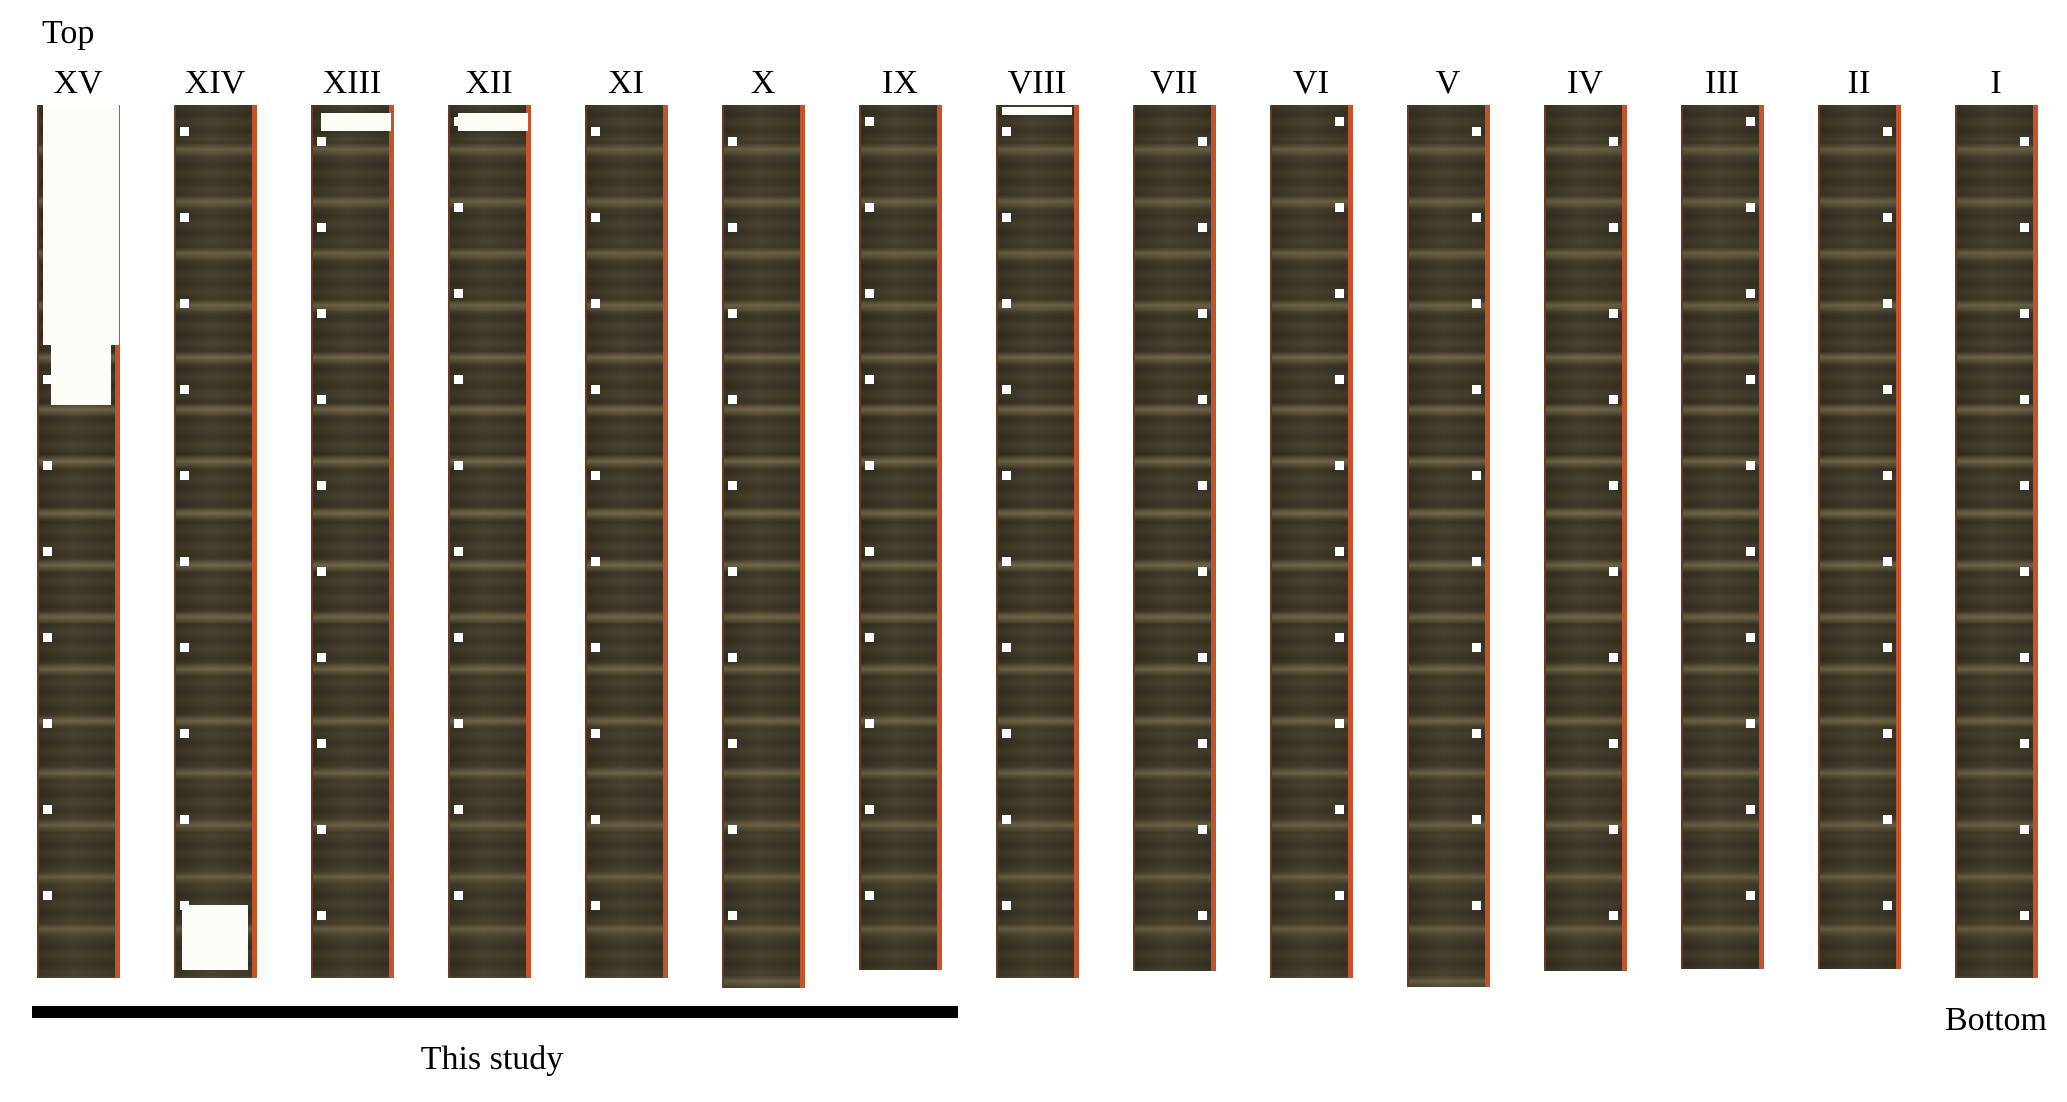 The image size is (2067, 1102). Describe the element at coordinates (352, 82) in the screenshot. I see `core-label: XIII` at that location.